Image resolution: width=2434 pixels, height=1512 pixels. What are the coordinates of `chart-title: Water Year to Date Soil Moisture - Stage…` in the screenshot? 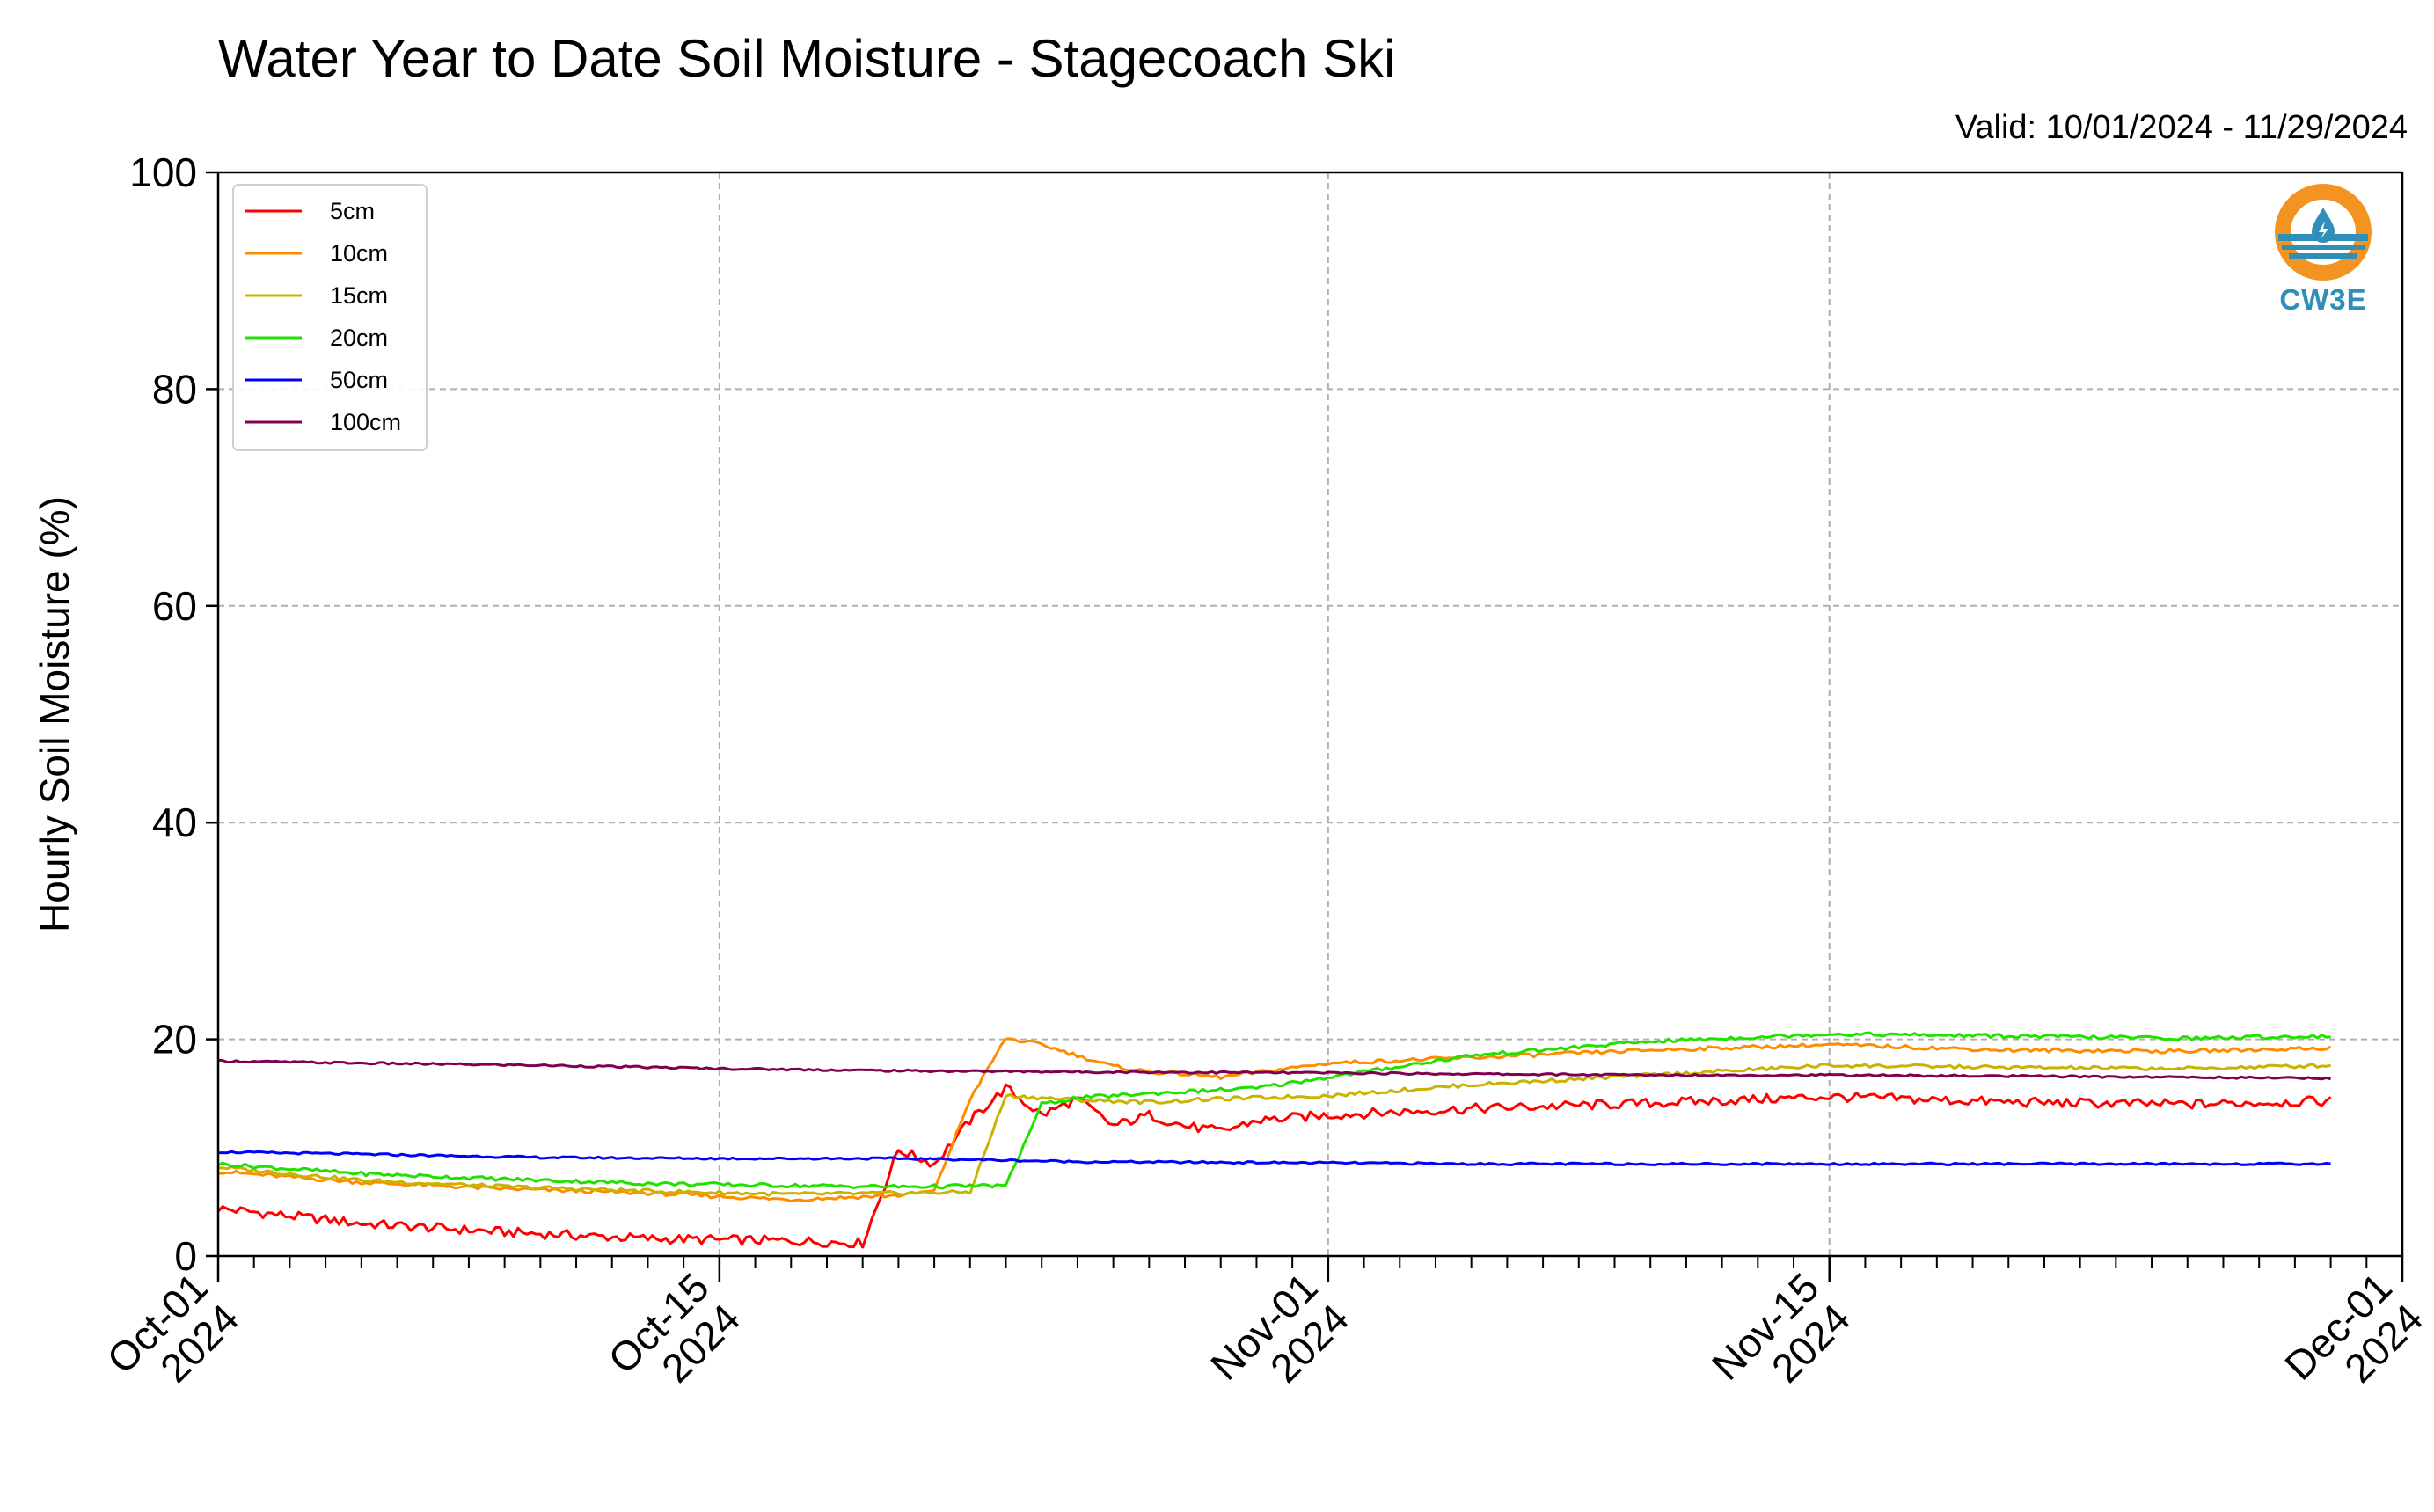 It's located at (807, 58).